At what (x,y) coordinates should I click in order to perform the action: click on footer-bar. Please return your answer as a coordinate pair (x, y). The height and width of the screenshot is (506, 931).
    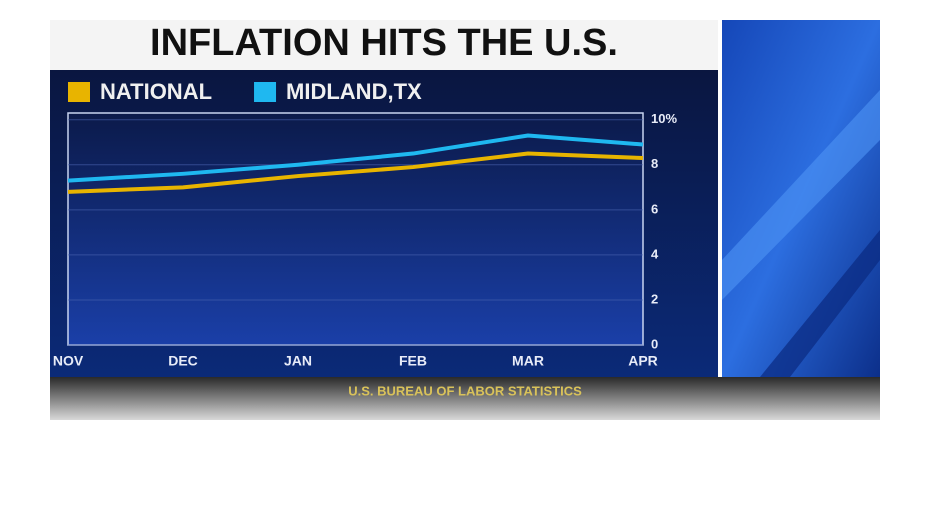
    Looking at the image, I should click on (465, 398).